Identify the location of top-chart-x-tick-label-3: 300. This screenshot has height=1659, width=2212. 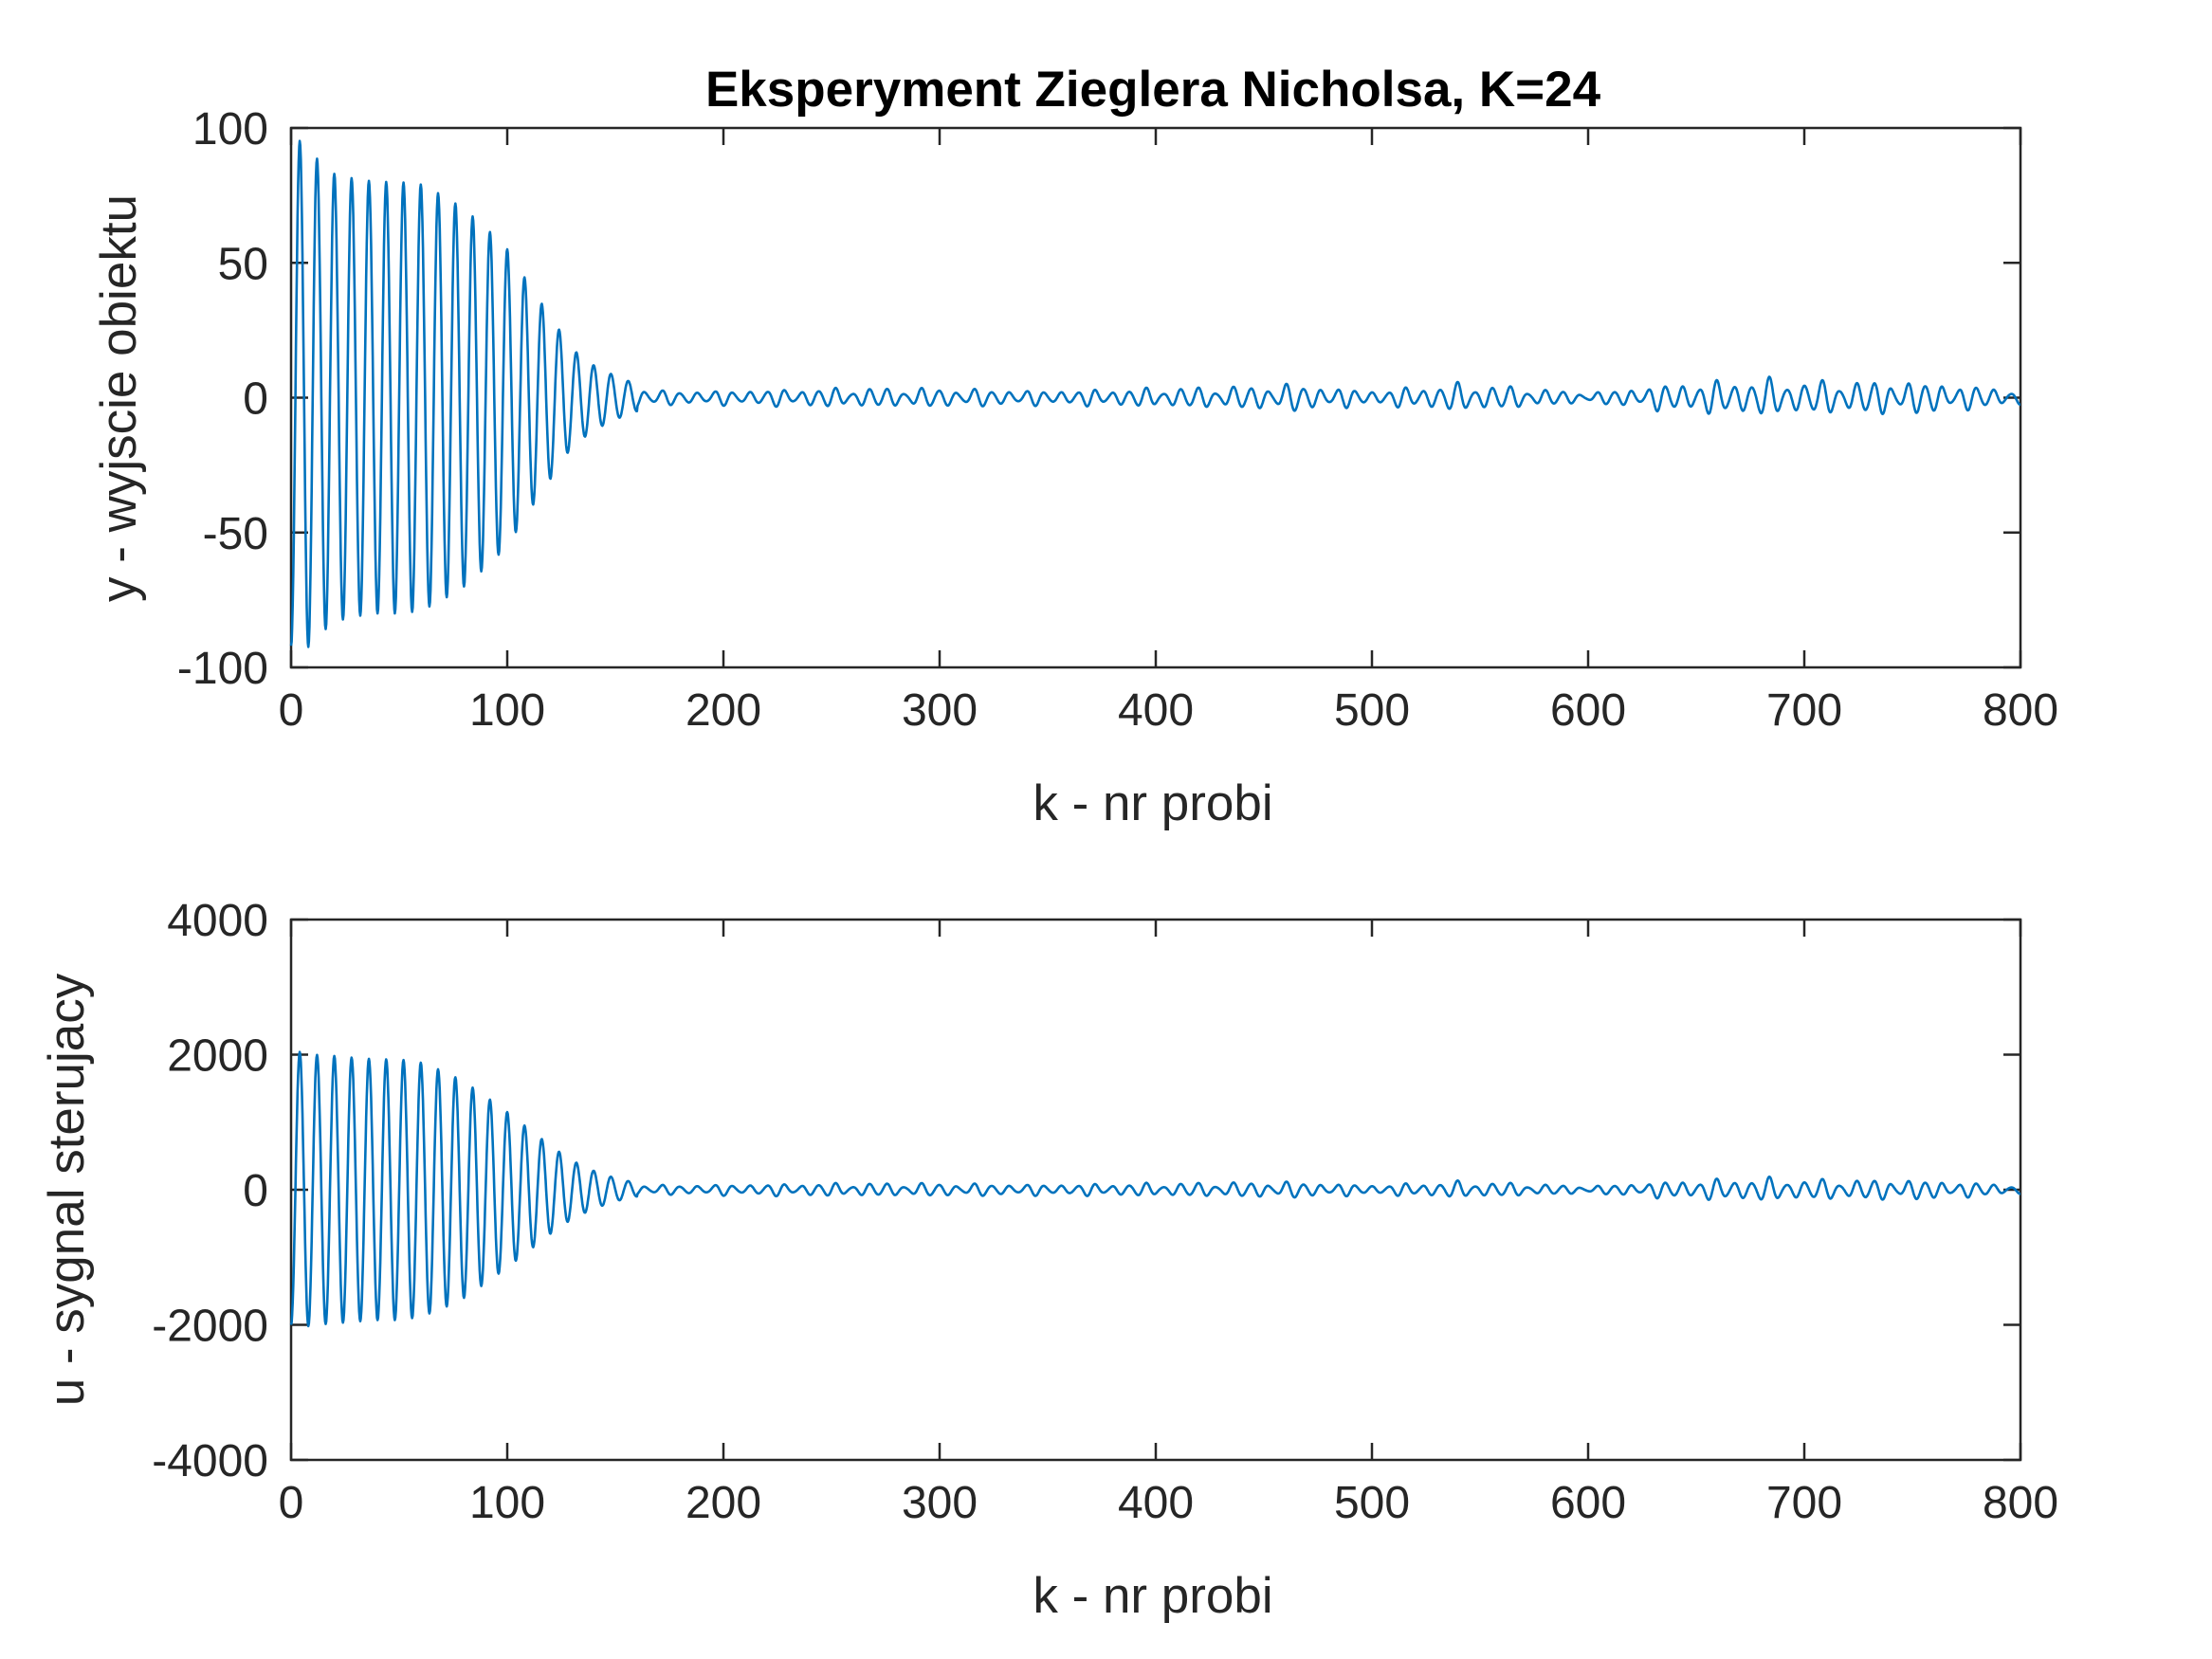
(940, 710).